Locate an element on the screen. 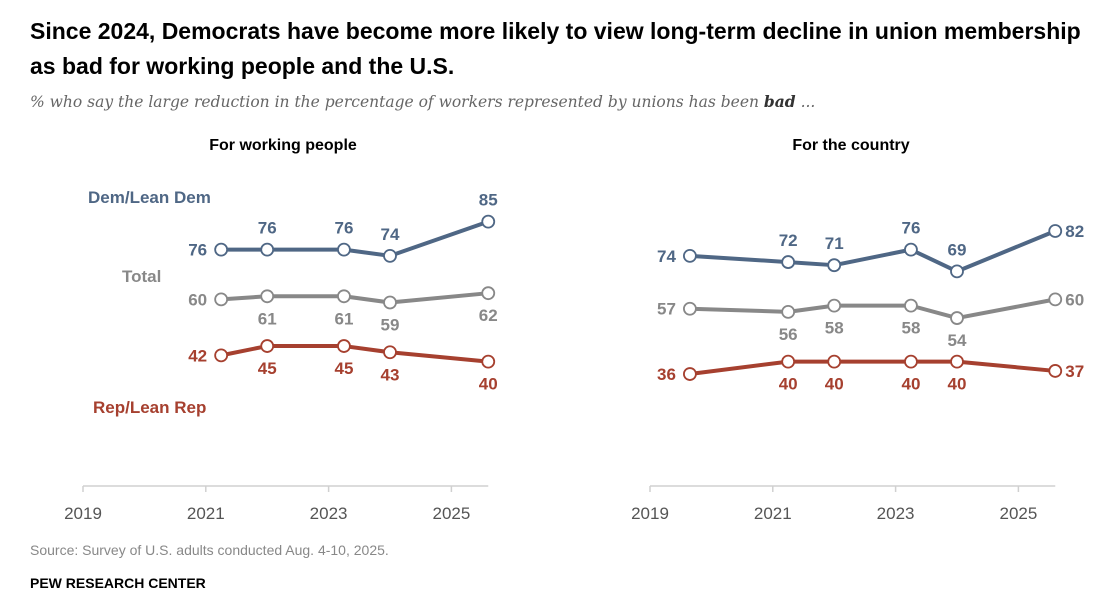 The width and height of the screenshot is (1102, 603). data-label-dem: 82 is located at coordinates (1074, 231).